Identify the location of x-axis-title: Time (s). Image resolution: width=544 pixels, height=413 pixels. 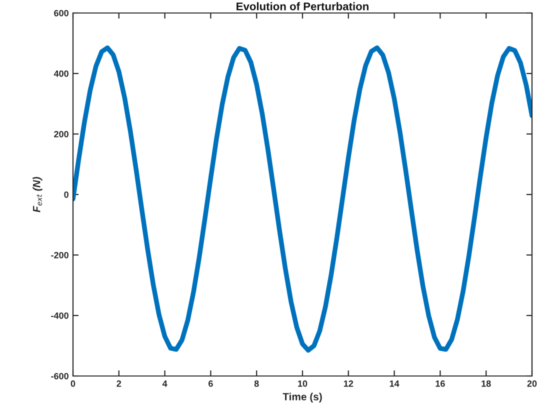
(302, 397).